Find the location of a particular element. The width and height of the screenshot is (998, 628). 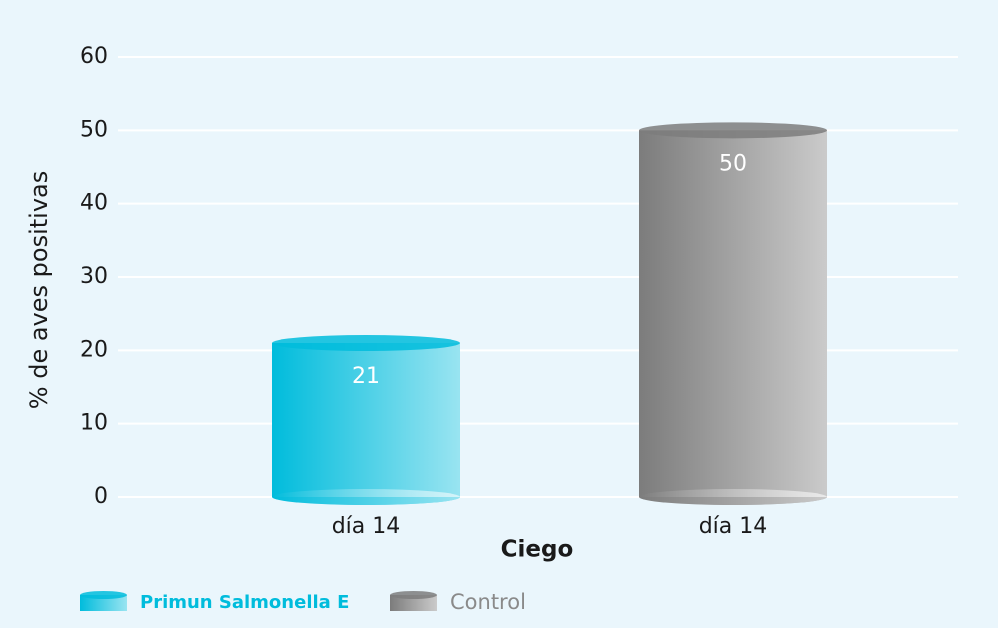

legend-label: Control is located at coordinates (488, 602).